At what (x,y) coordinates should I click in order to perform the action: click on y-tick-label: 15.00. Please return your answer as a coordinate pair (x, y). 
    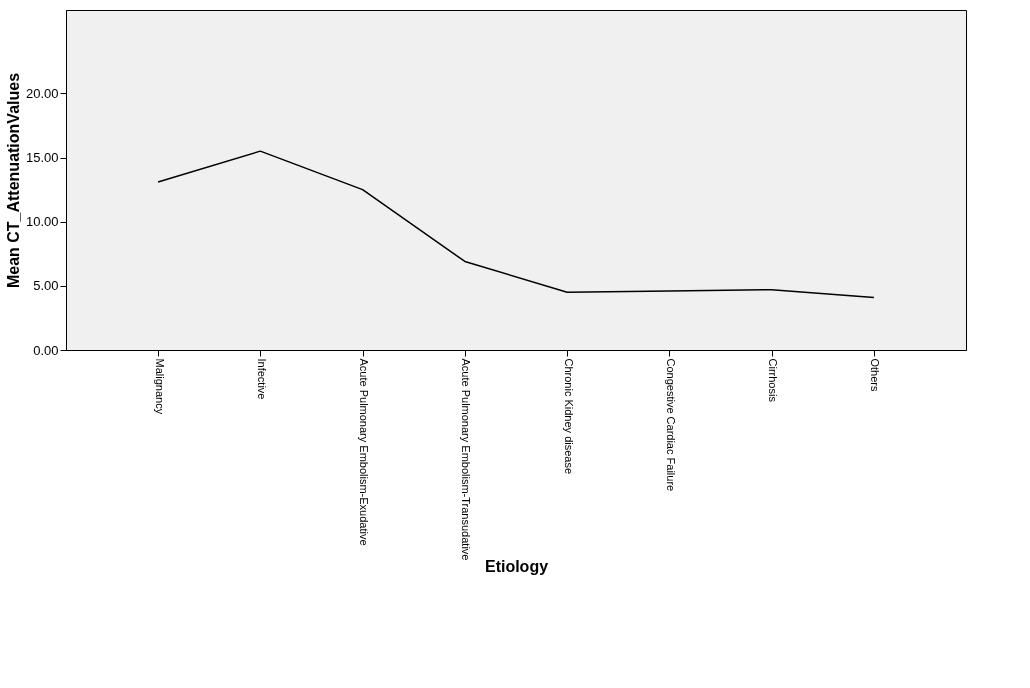
    Looking at the image, I should click on (42, 158).